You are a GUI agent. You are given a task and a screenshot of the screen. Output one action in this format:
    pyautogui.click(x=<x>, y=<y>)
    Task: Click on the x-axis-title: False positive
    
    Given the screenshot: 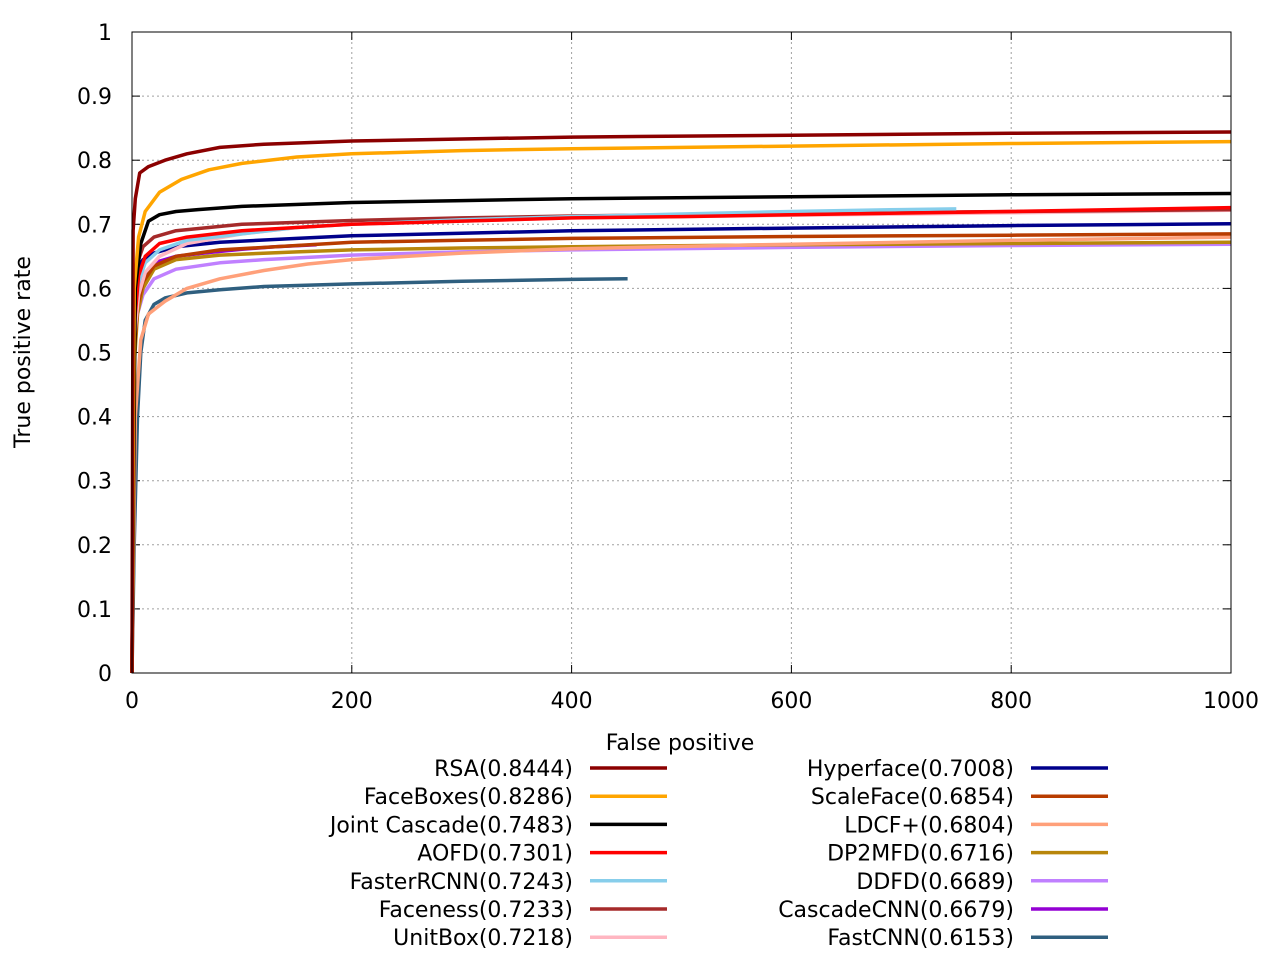 What is the action you would take?
    pyautogui.click(x=680, y=743)
    